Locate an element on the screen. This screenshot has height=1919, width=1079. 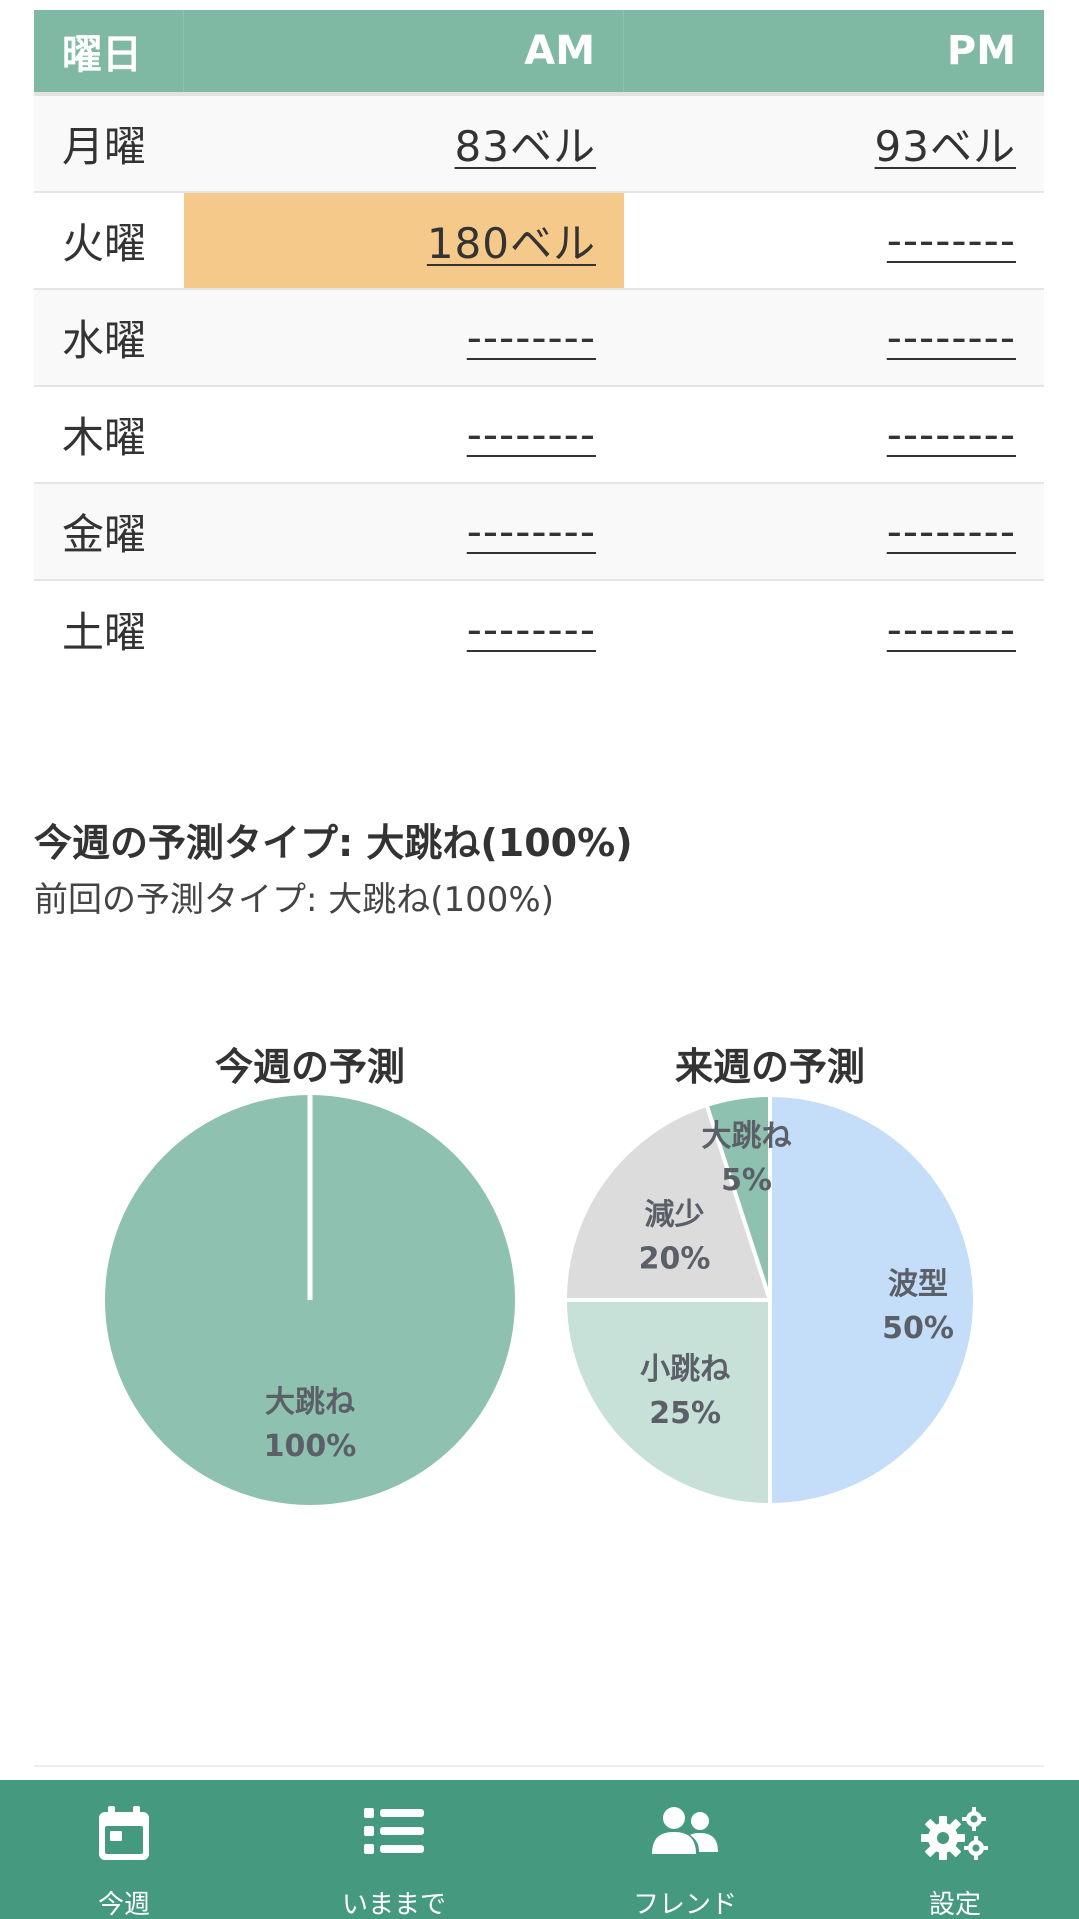
table-header-row: 曜日 AM PM is located at coordinates (539, 53).